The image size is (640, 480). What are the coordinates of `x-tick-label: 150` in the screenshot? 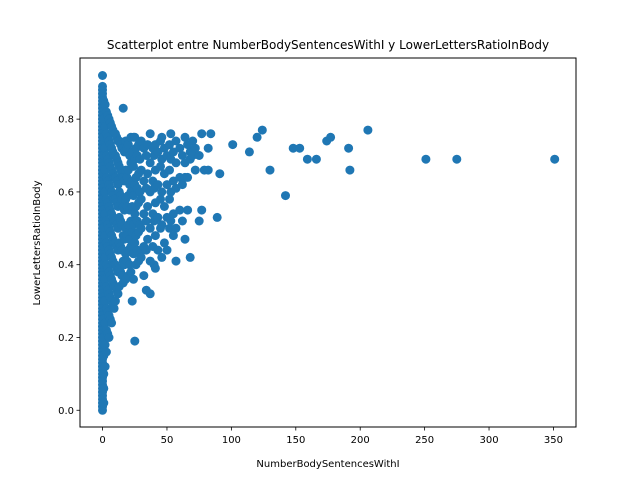 It's located at (295, 440).